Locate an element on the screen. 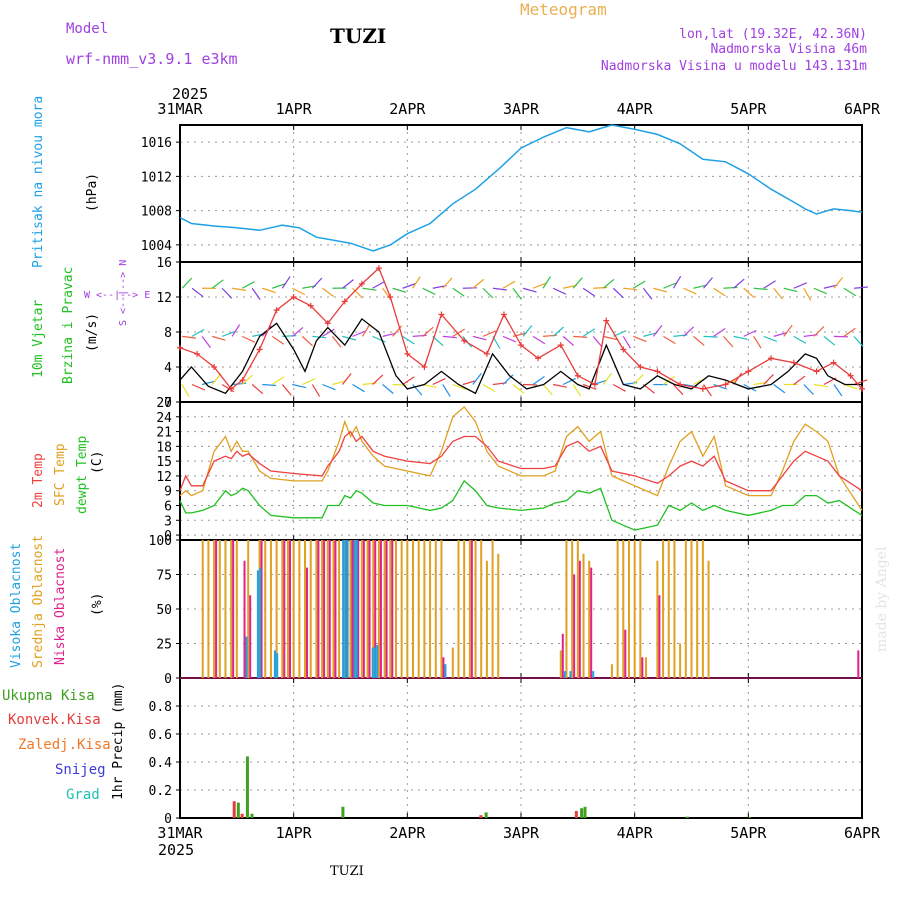 The height and width of the screenshot is (904, 900). year-bottom: 2025 is located at coordinates (176, 850).